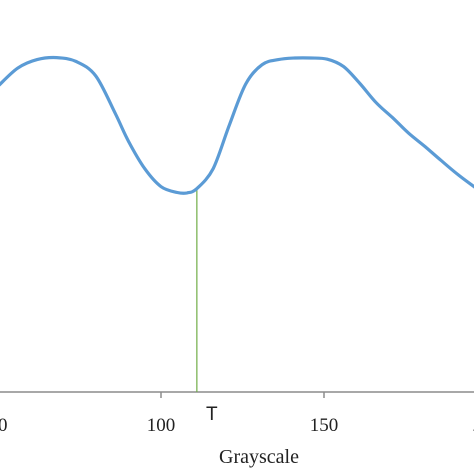  I want to click on x-tick-label-50: 50, so click(4, 425).